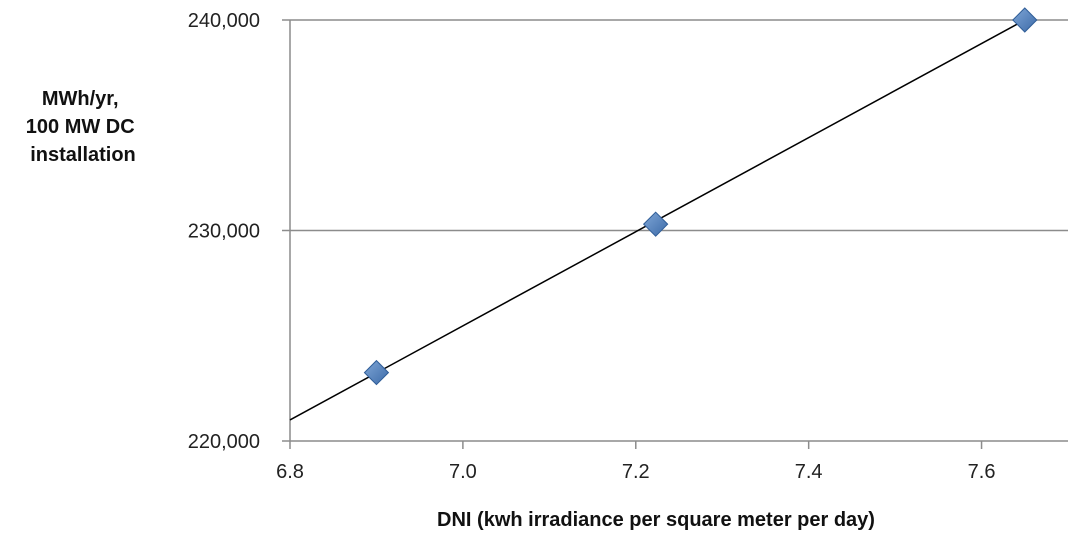 This screenshot has width=1068, height=533. What do you see at coordinates (463, 472) in the screenshot?
I see `x-tick-label-1: 7.0` at bounding box center [463, 472].